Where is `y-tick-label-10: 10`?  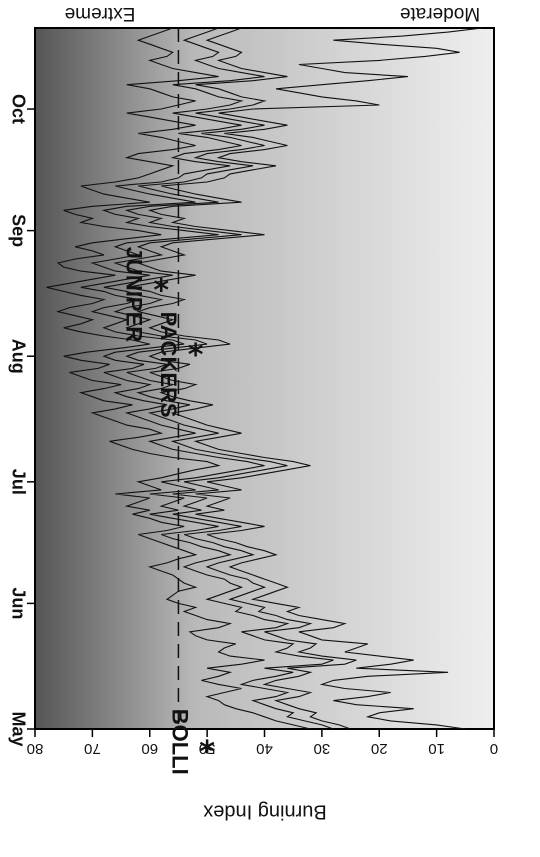
y-tick-label-10: 10 is located at coordinates (436, 748).